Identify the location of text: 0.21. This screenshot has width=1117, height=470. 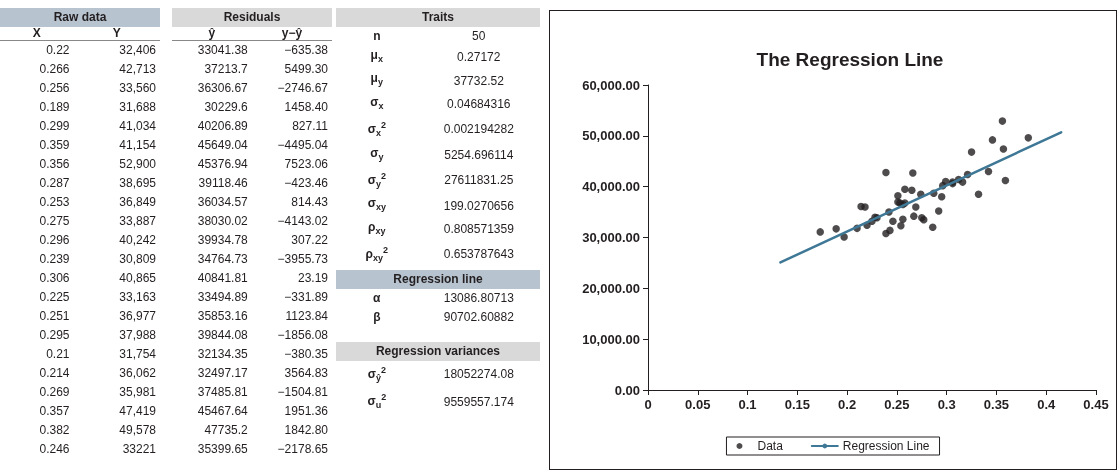
(58, 354).